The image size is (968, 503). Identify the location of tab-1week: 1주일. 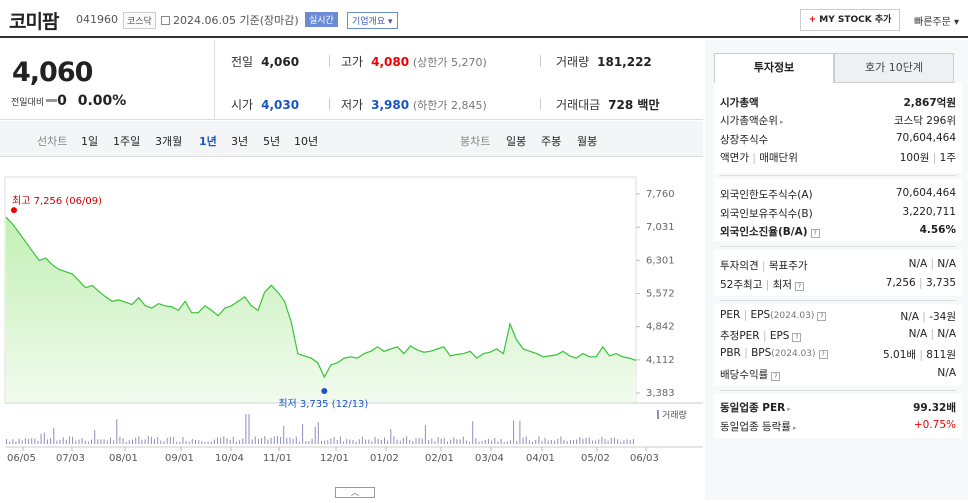
(127, 141).